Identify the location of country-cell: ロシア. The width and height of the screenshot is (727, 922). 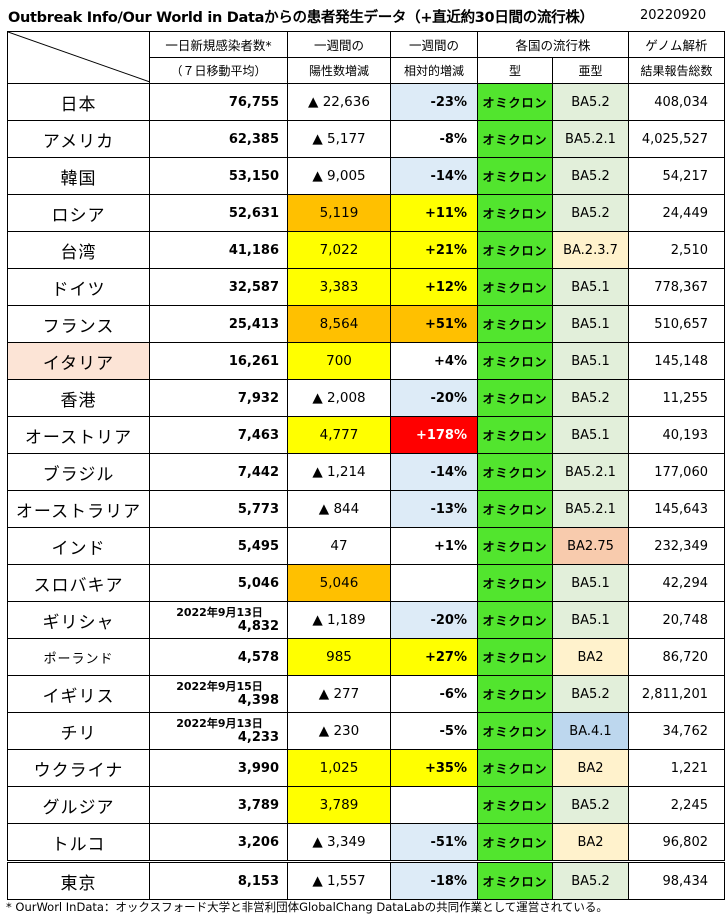
(78, 213).